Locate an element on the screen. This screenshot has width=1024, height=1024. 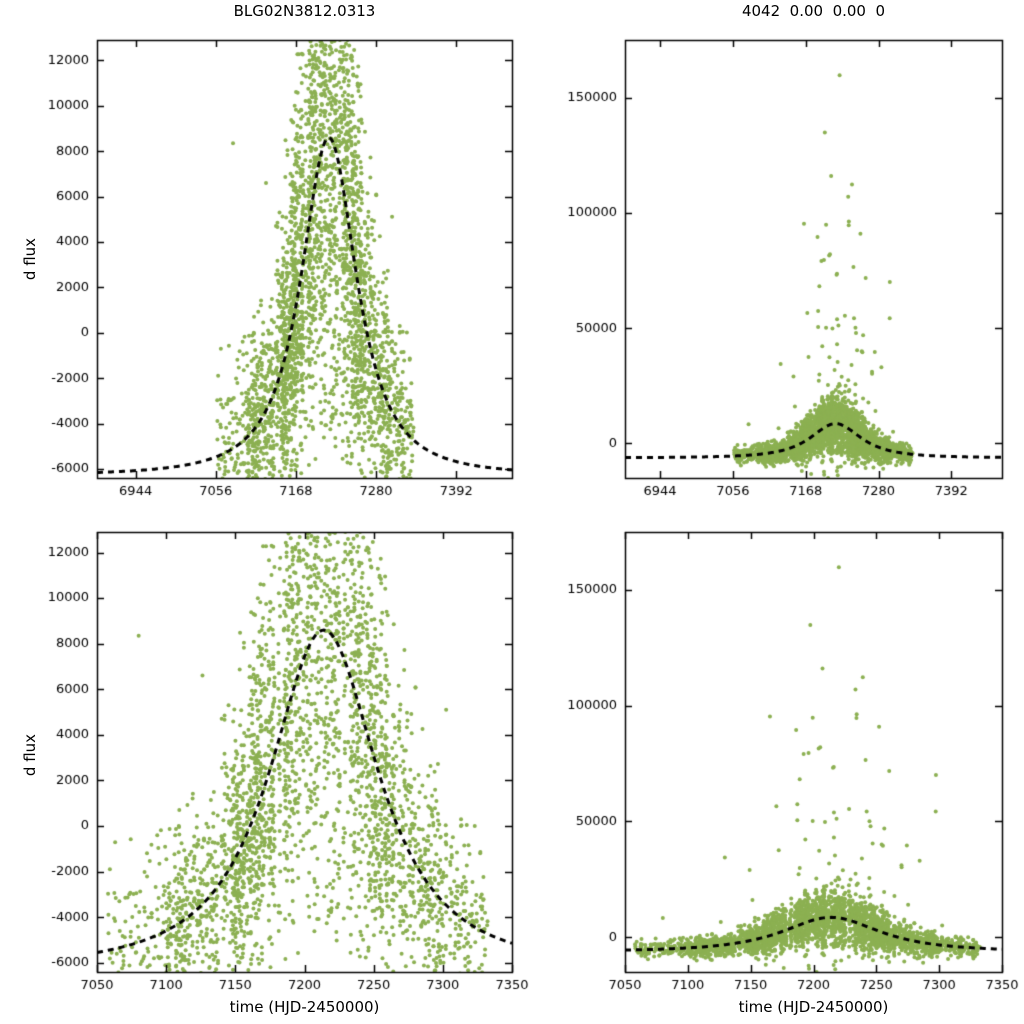
panel-top-right-title: 4042 0.00 0.00 0 is located at coordinates (813, 11).